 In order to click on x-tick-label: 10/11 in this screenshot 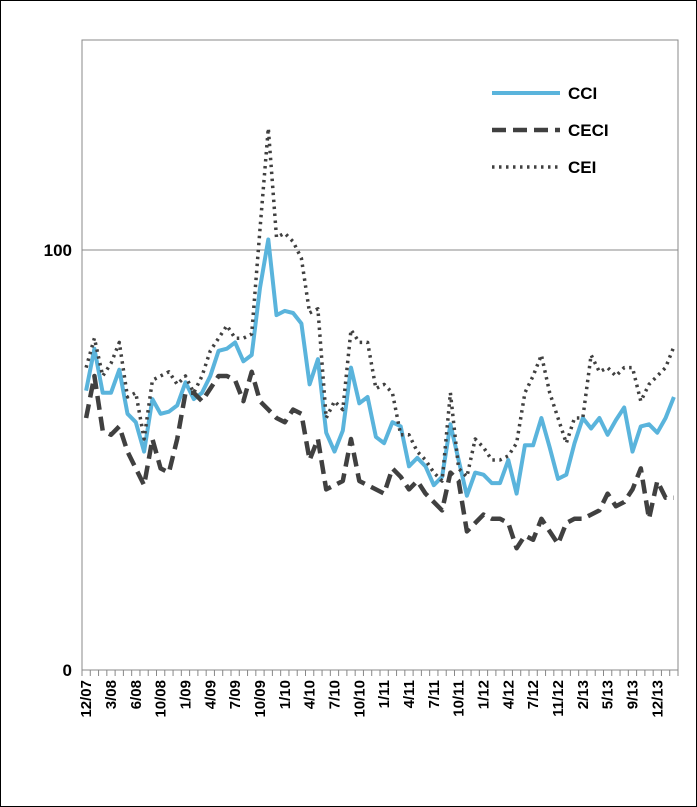, I will do `click(459, 698)`.